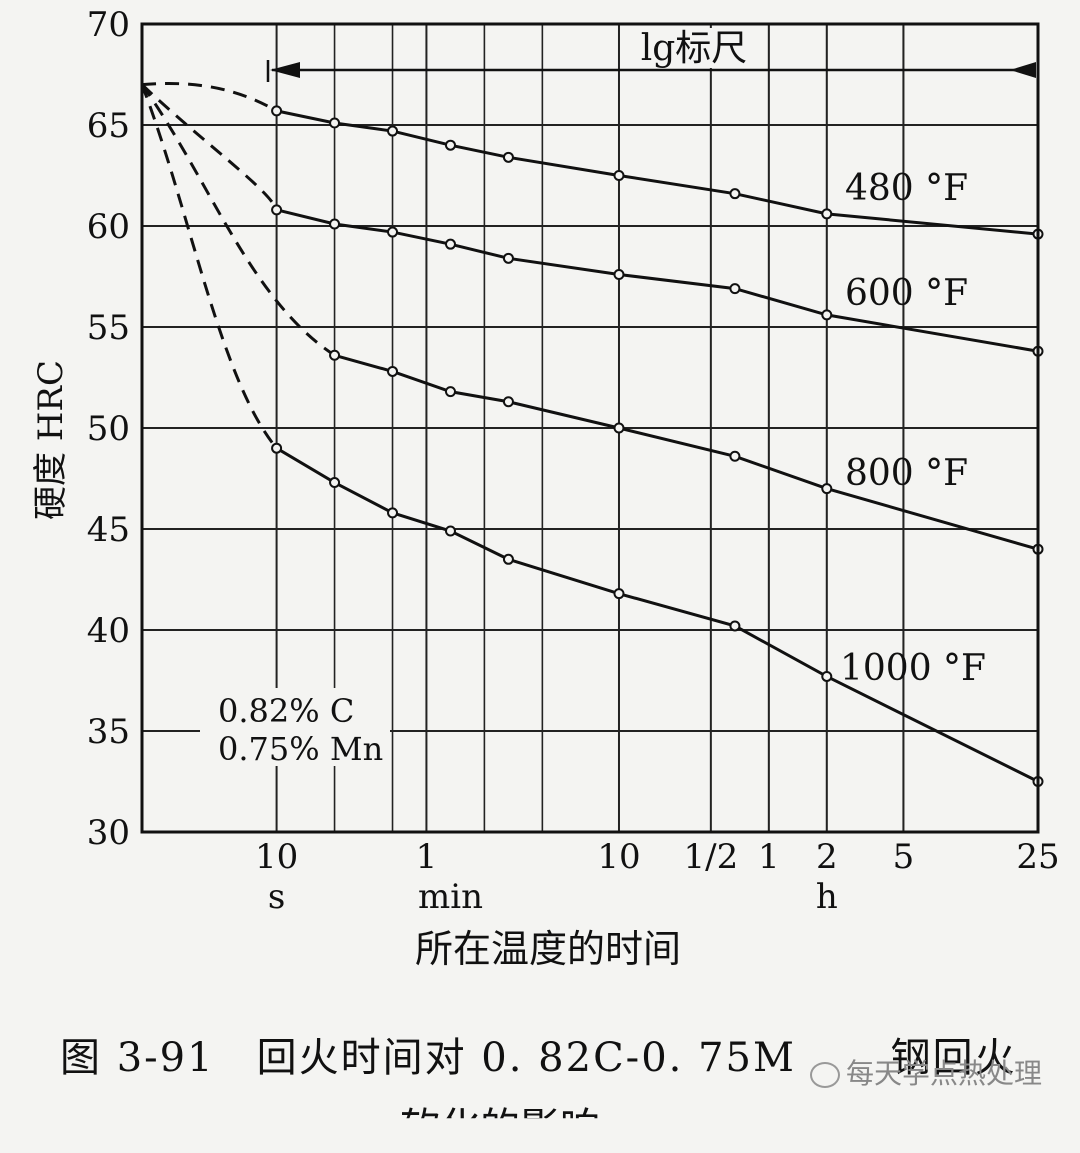 The height and width of the screenshot is (1153, 1080). Describe the element at coordinates (108, 227) in the screenshot. I see `y-tick-label-60: 60` at that location.